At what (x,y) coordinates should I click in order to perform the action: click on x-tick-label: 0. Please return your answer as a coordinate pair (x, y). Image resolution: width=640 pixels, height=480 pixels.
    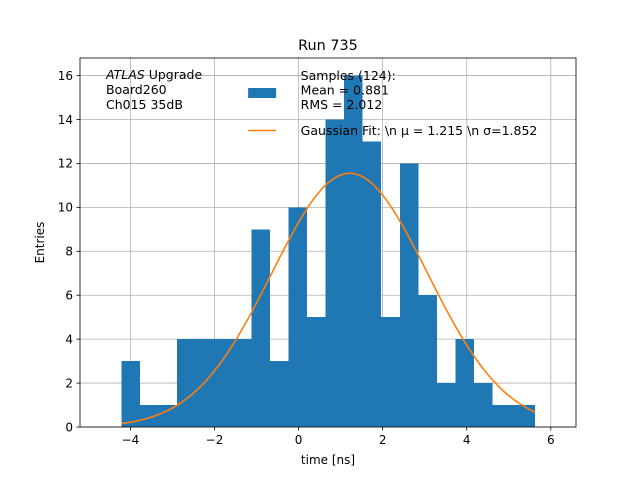
    Looking at the image, I should click on (299, 440).